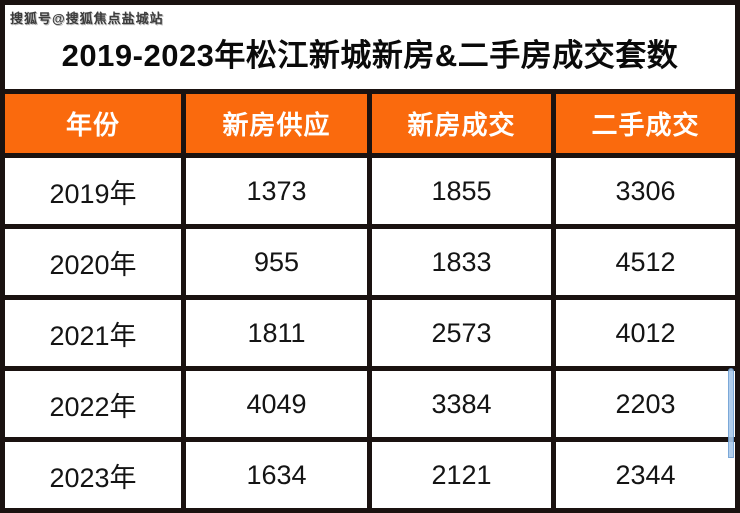 Image resolution: width=740 pixels, height=513 pixels. What do you see at coordinates (645, 191) in the screenshot?
I see `table-cell: 3306` at bounding box center [645, 191].